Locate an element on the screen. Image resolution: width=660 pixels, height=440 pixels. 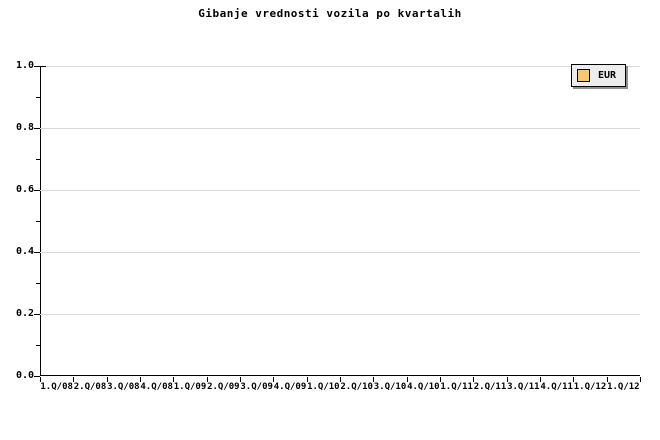
x-axis-label: 3.Q/10 is located at coordinates (390, 387).